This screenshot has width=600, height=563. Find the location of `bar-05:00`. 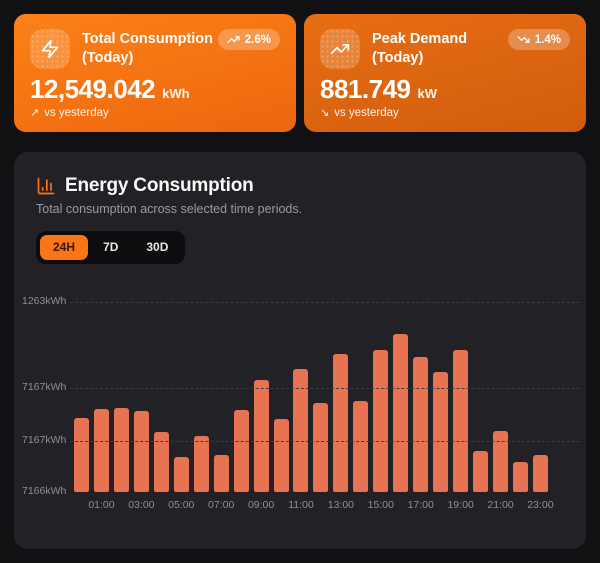

bar-05:00 is located at coordinates (181, 474).